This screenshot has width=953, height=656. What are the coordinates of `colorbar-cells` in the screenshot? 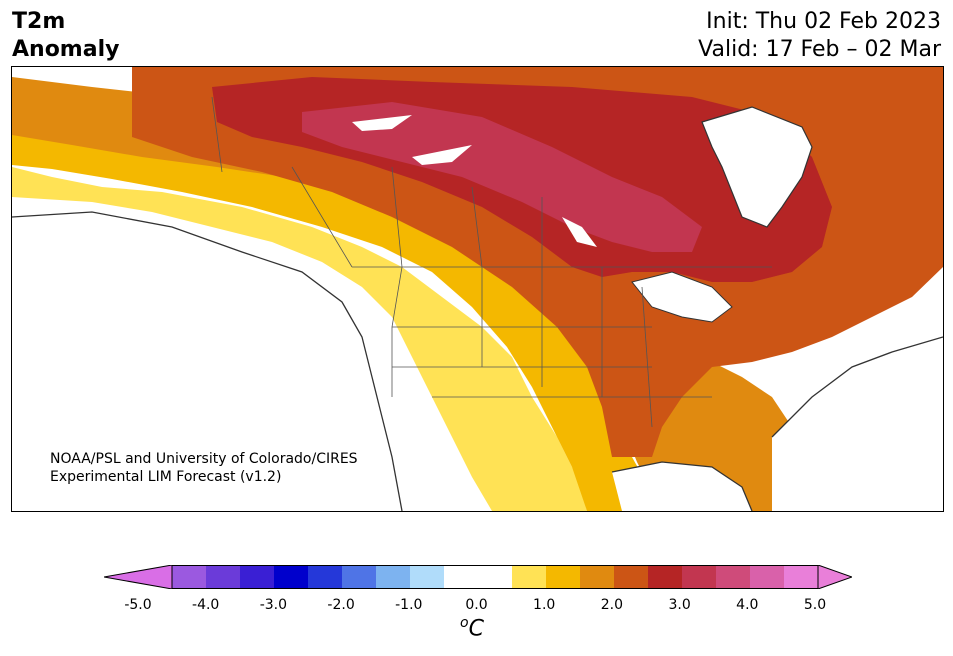 It's located at (478, 577).